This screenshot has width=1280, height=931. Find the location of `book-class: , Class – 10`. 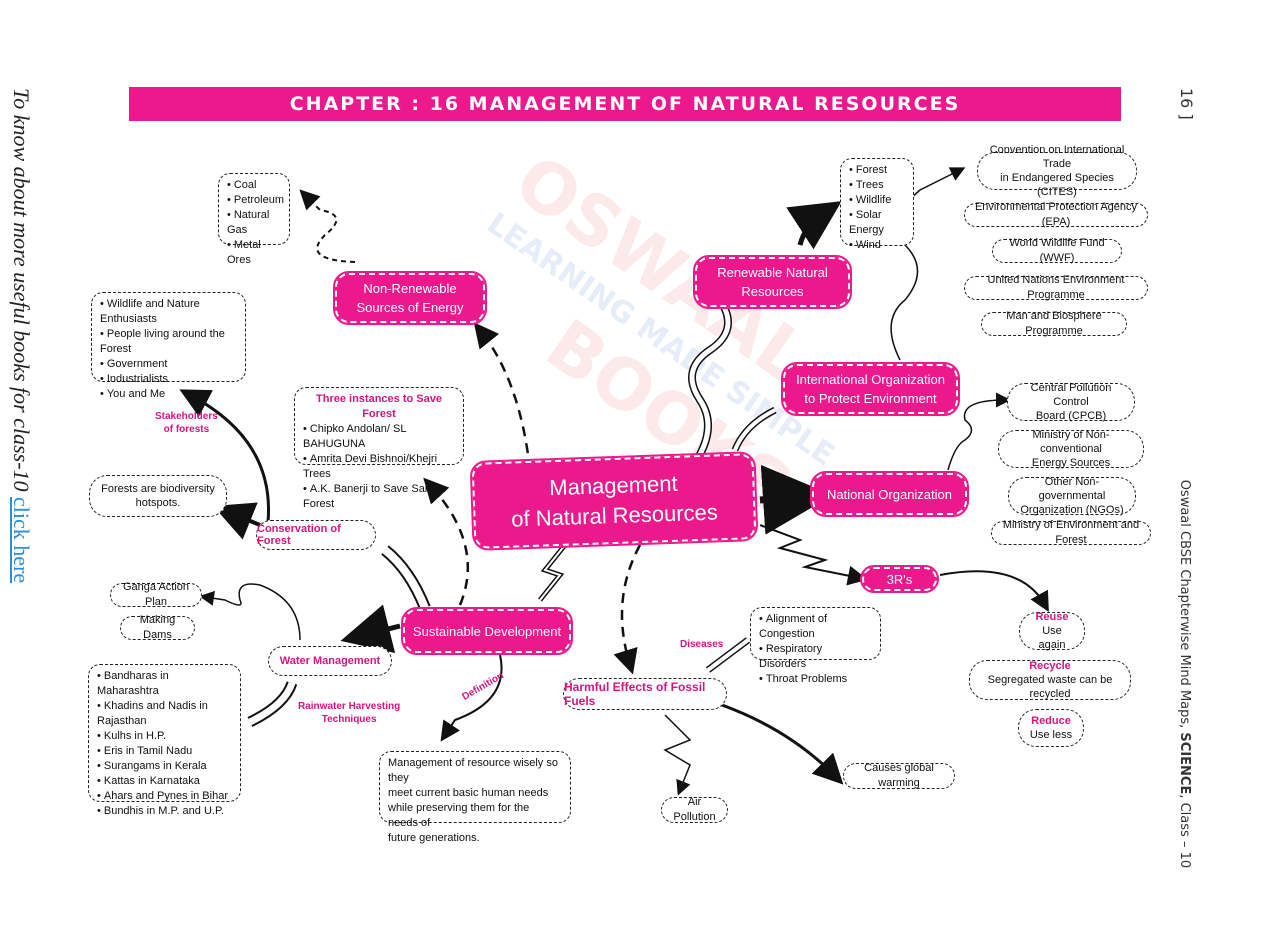

book-class: , Class – 10 is located at coordinates (1184, 831).